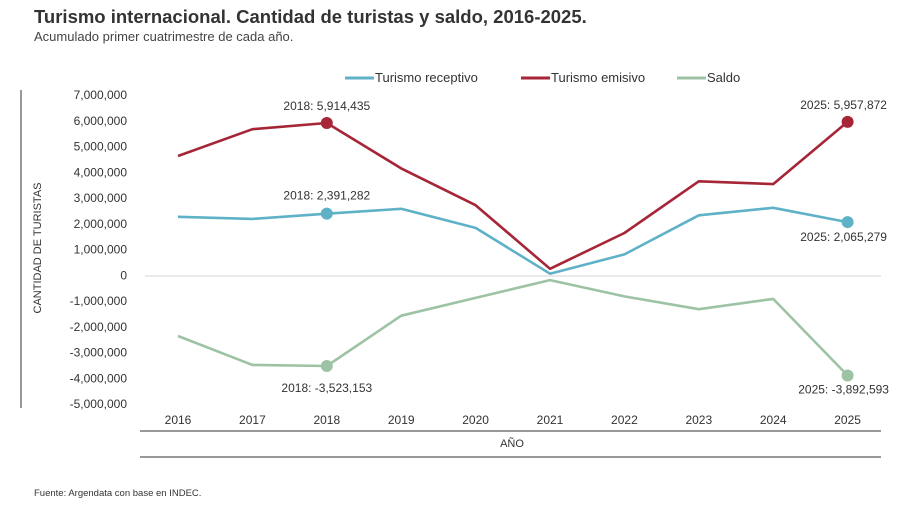 The width and height of the screenshot is (900, 505). I want to click on legend-label: Turismo receptivo, so click(426, 77).